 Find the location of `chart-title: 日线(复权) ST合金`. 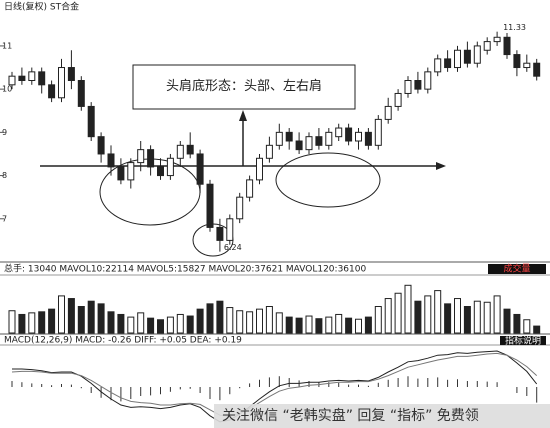

chart-title: 日线(复权) ST合金 is located at coordinates (41, 7).